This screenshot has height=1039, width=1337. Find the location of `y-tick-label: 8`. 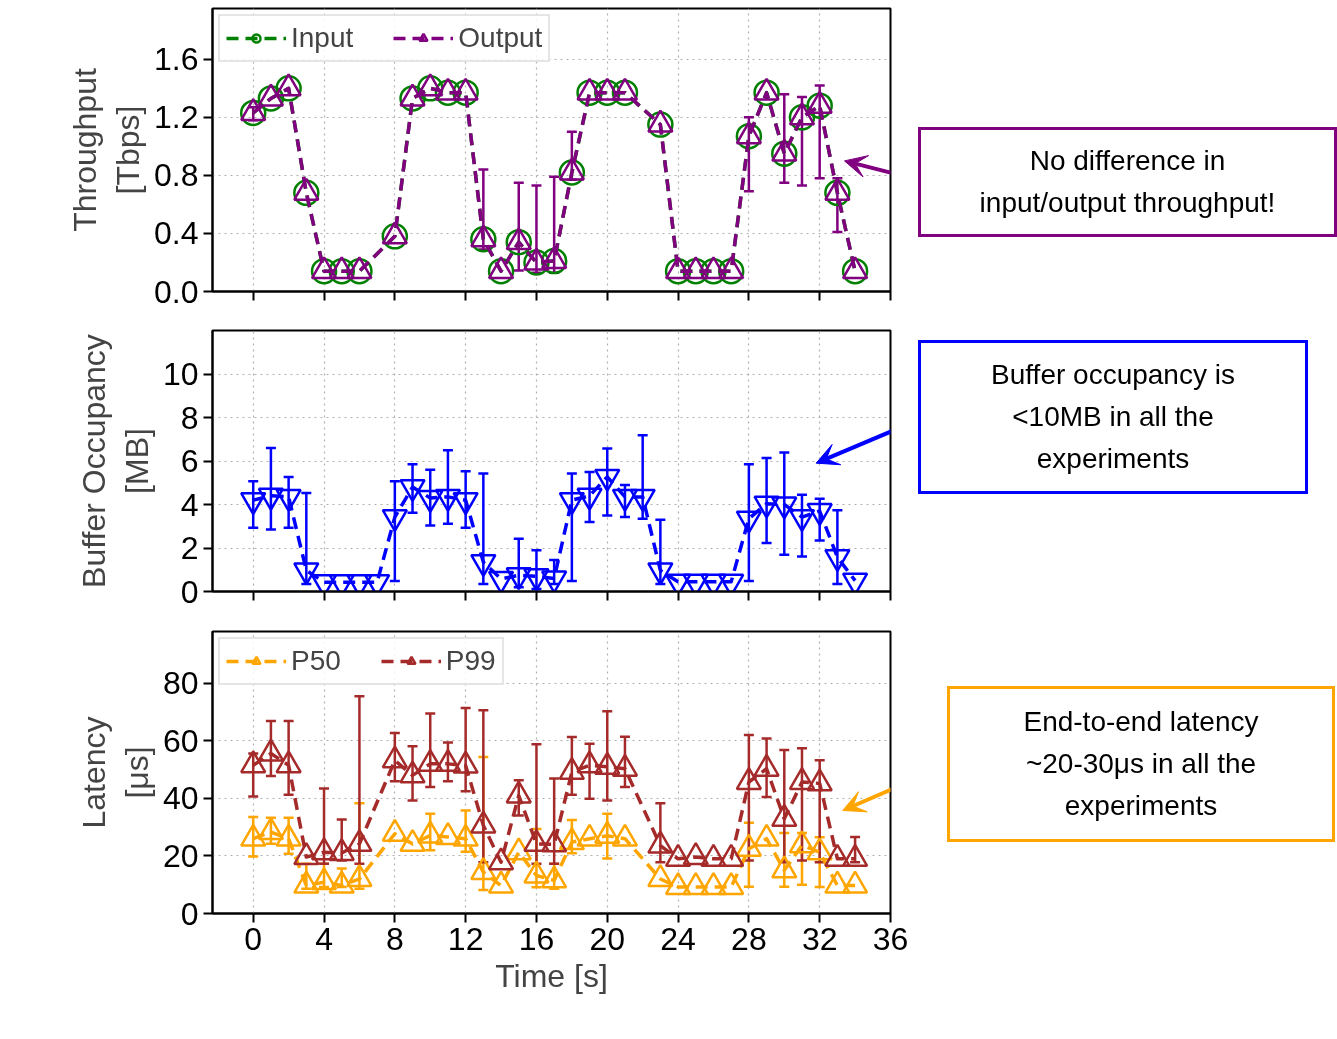

y-tick-label: 8 is located at coordinates (189, 417).